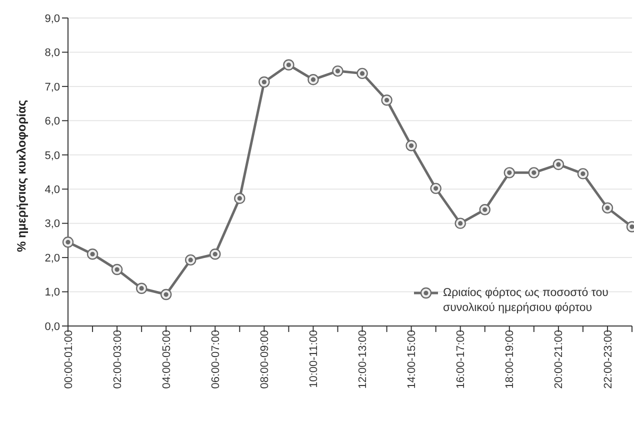 The width and height of the screenshot is (634, 439). I want to click on y-tick-label: 7,0, so click(52, 87).